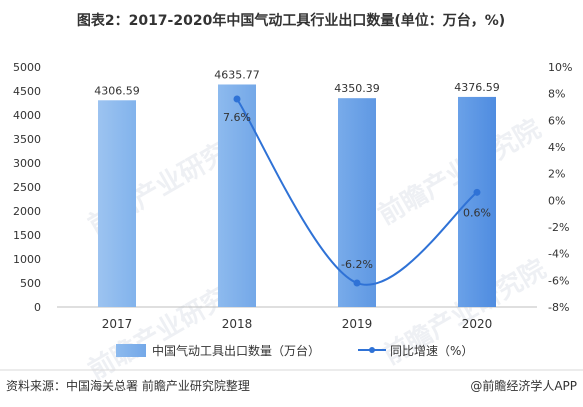 This screenshot has height=407, width=583. What do you see at coordinates (30, 283) in the screenshot?
I see `y-left-tick-label: 500` at bounding box center [30, 283].